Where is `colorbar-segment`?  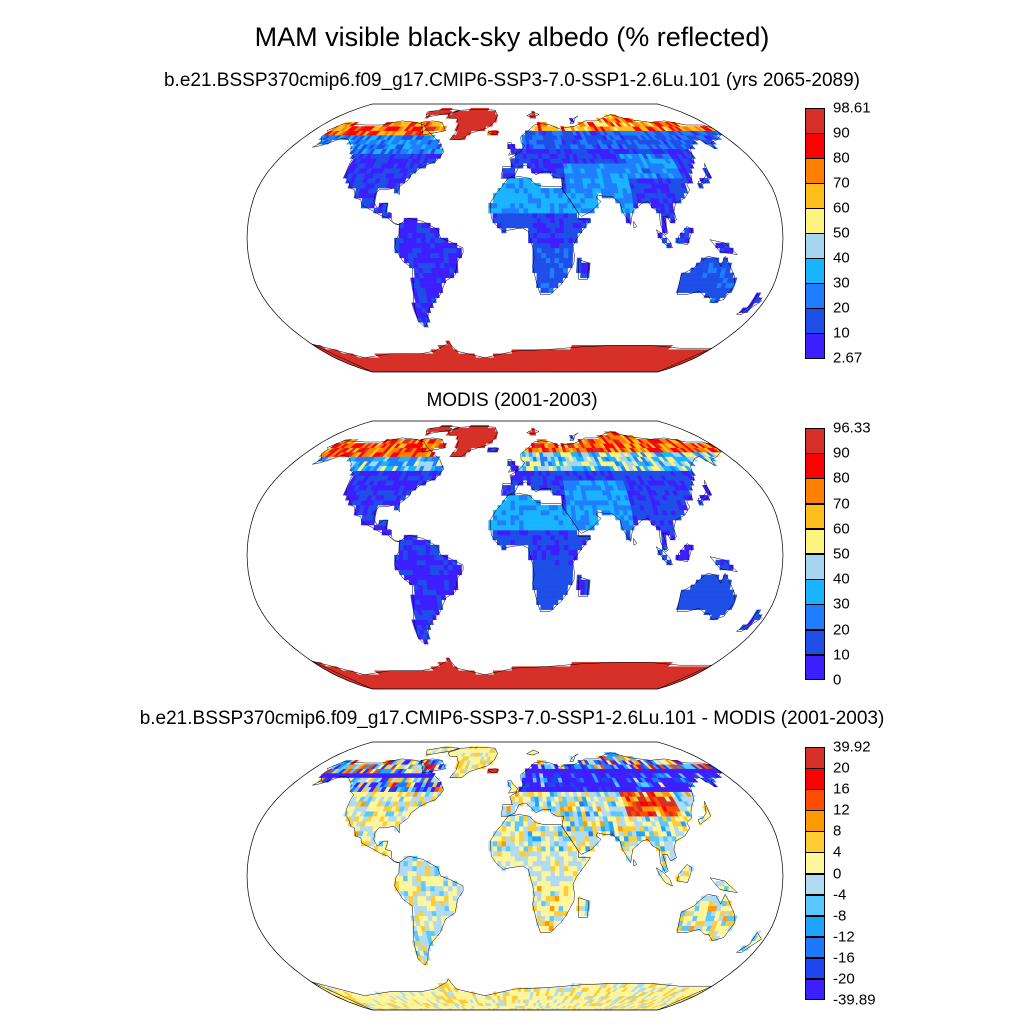 colorbar-segment is located at coordinates (815, 221).